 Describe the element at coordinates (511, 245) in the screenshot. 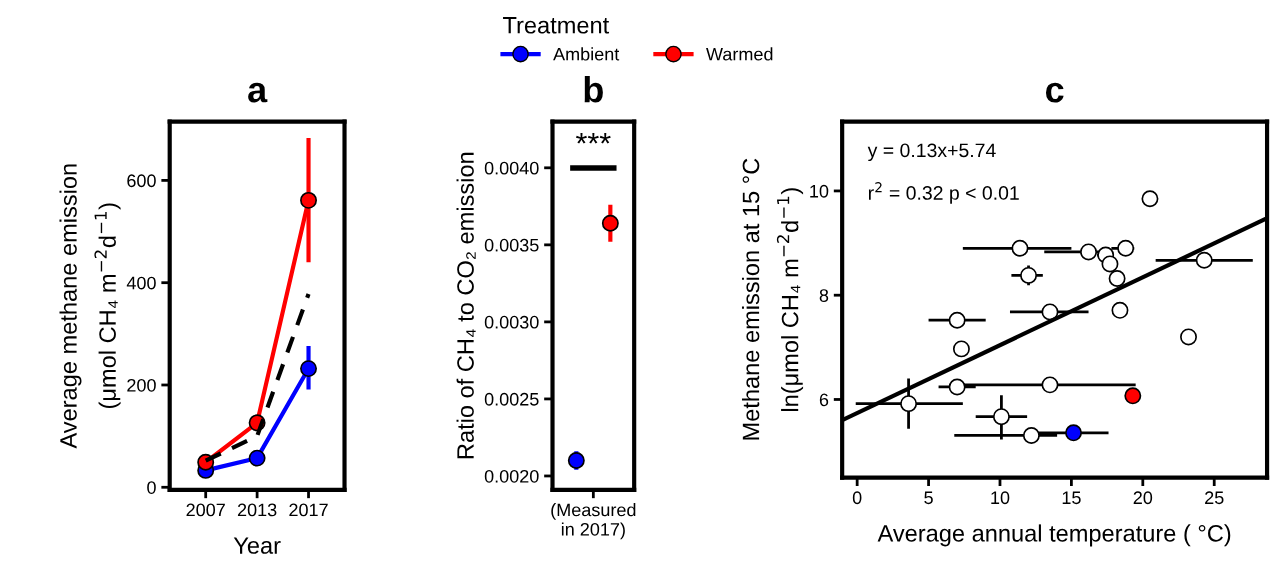

I see `y-tick-label: 0.0035` at that location.